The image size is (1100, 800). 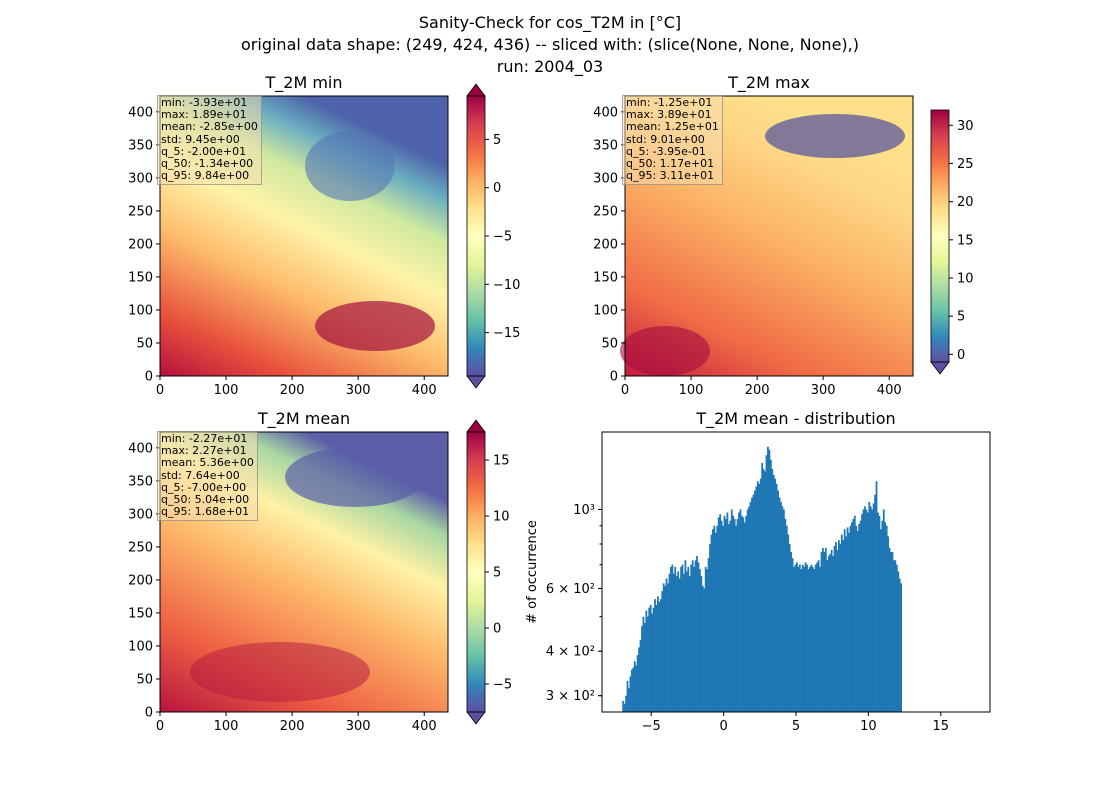 I want to click on y-tick-label: 250, so click(x=140, y=547).